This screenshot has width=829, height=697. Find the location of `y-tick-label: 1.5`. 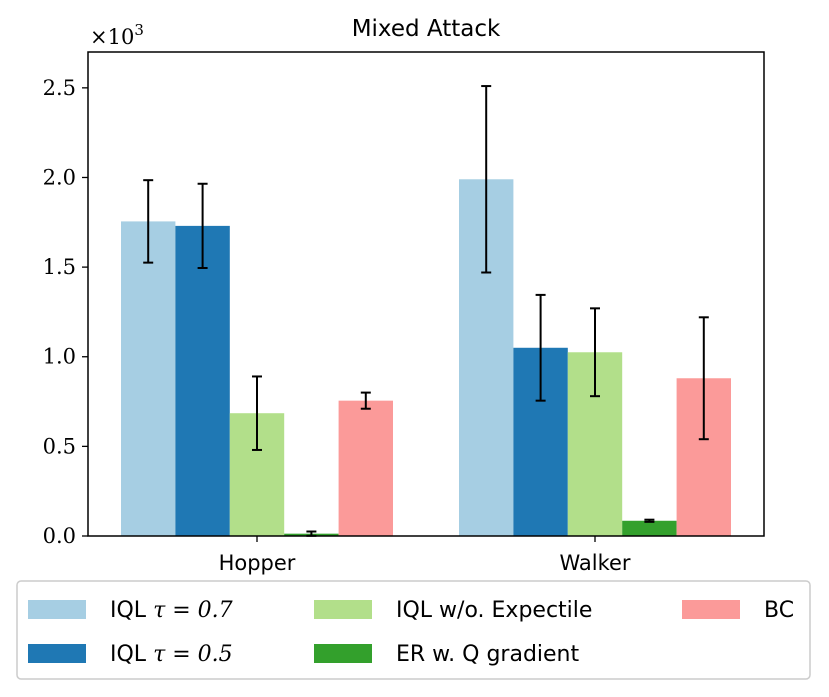

y-tick-label: 1.5 is located at coordinates (59, 267).